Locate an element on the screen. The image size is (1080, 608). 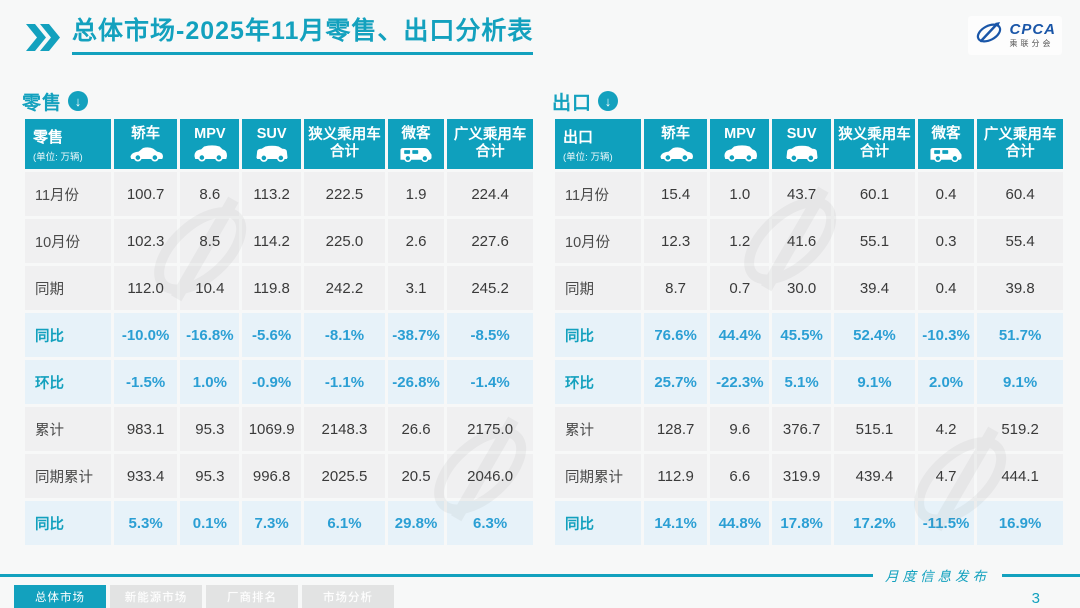
table-cell: -5.6% is located at coordinates (272, 335).